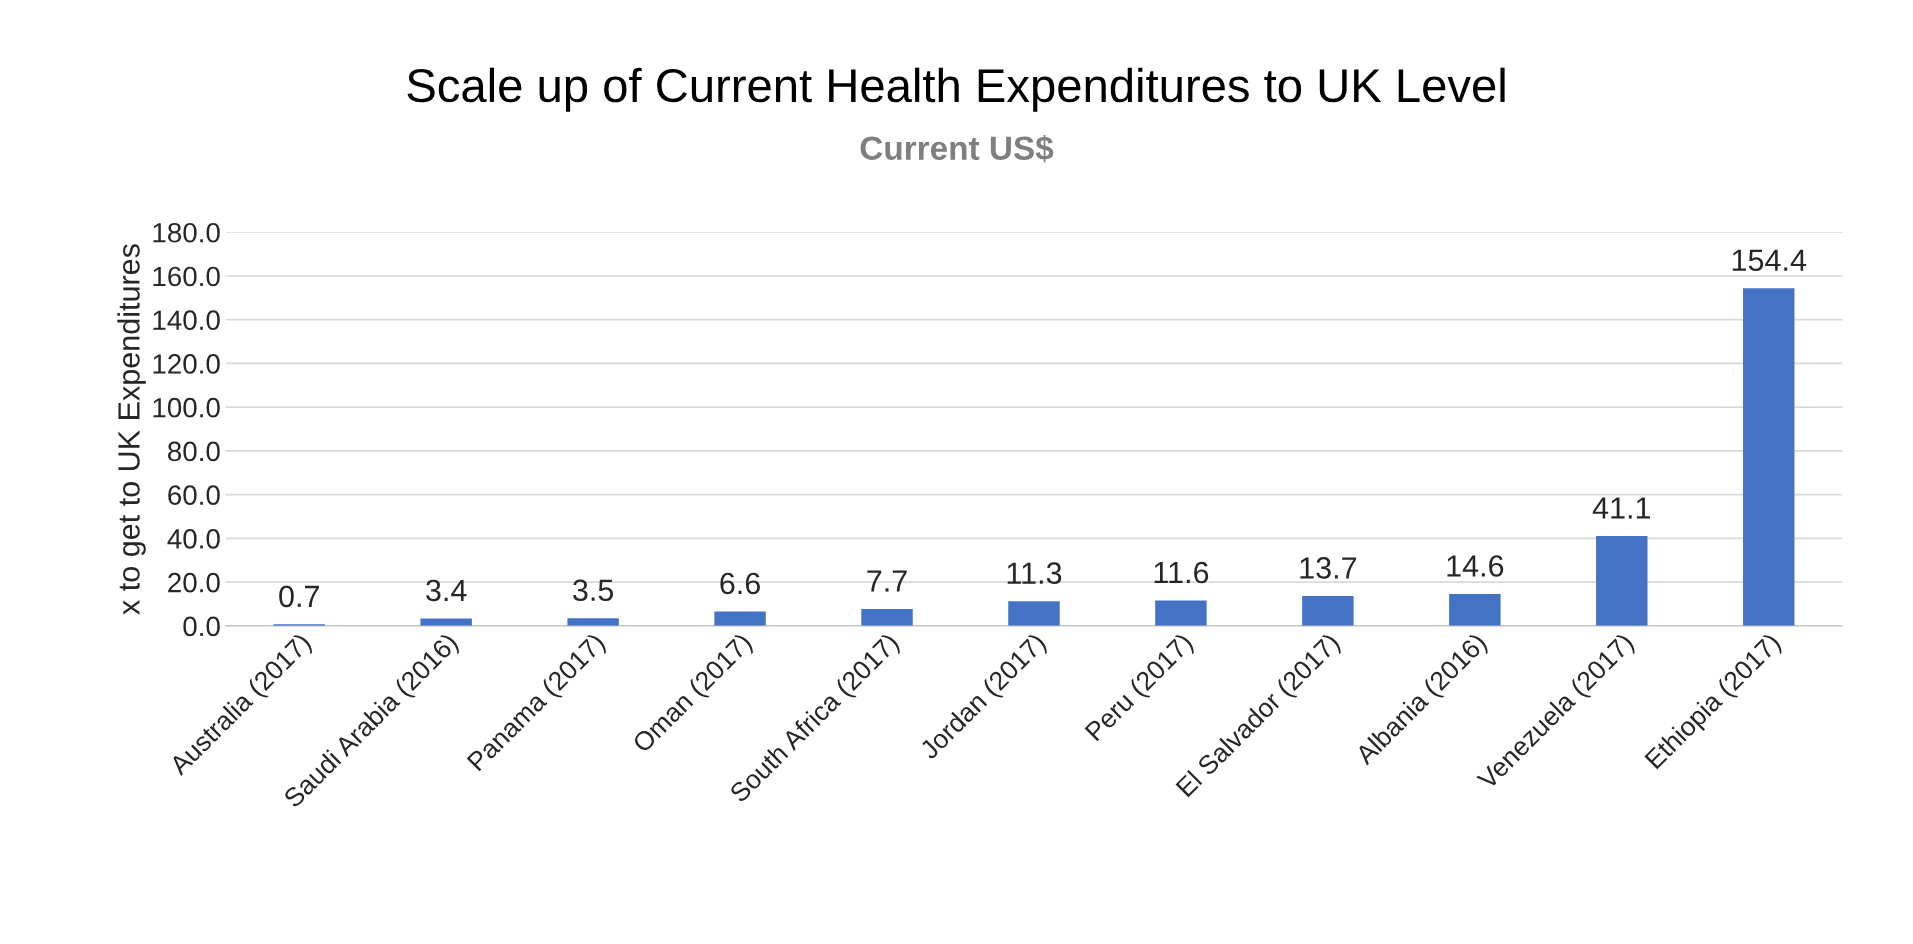 This screenshot has height=944, width=1913. What do you see at coordinates (194, 582) in the screenshot?
I see `y-tick-label: 20.0` at bounding box center [194, 582].